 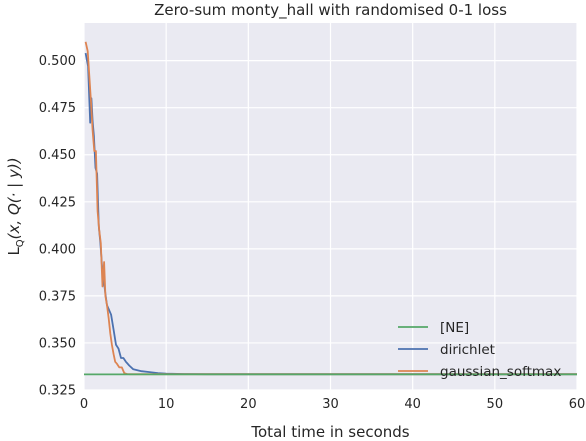 What do you see at coordinates (84, 404) in the screenshot?
I see `x-tick-label: 0` at bounding box center [84, 404].